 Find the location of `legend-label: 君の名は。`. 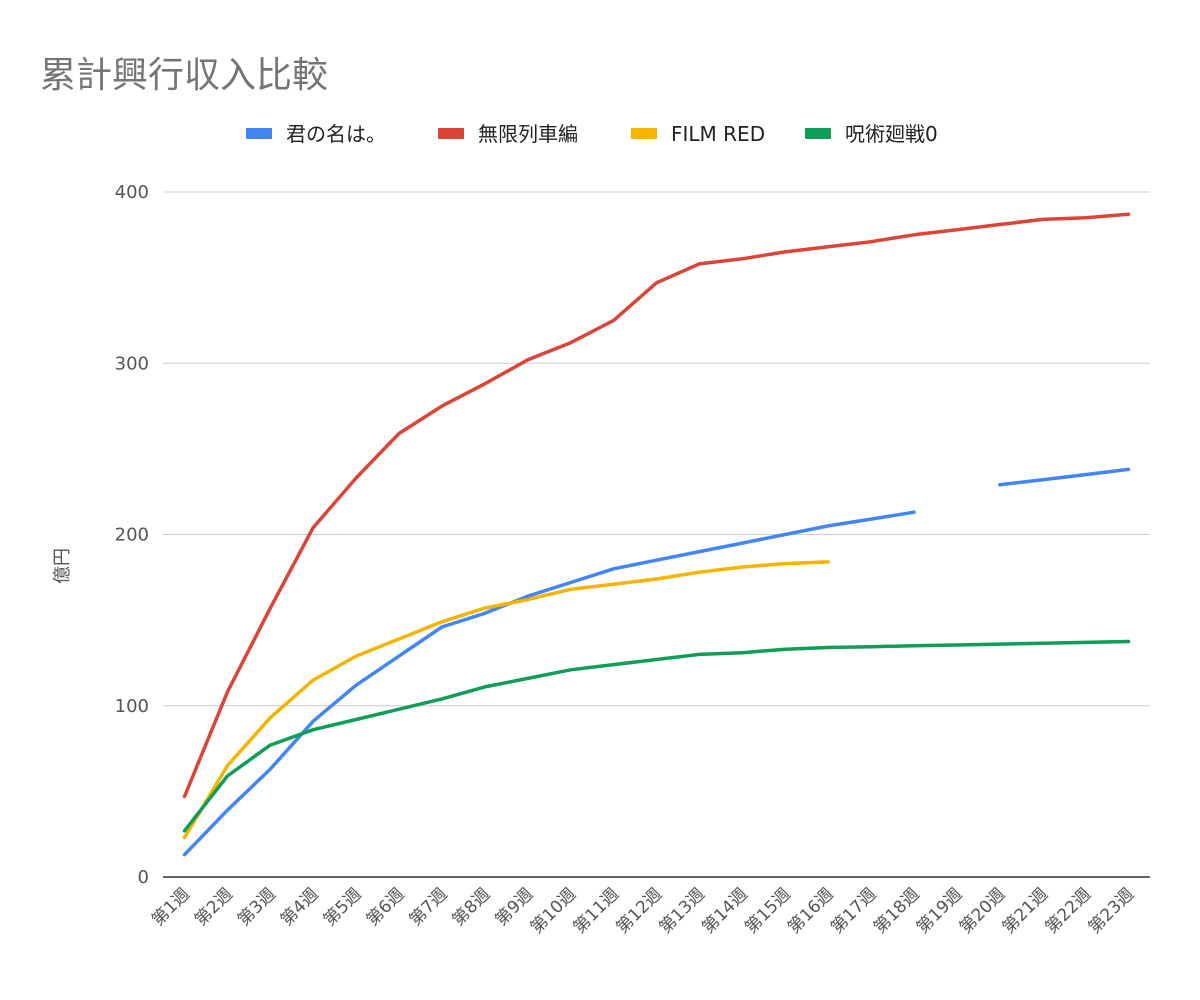

legend-label: 君の名は。 is located at coordinates (336, 134).